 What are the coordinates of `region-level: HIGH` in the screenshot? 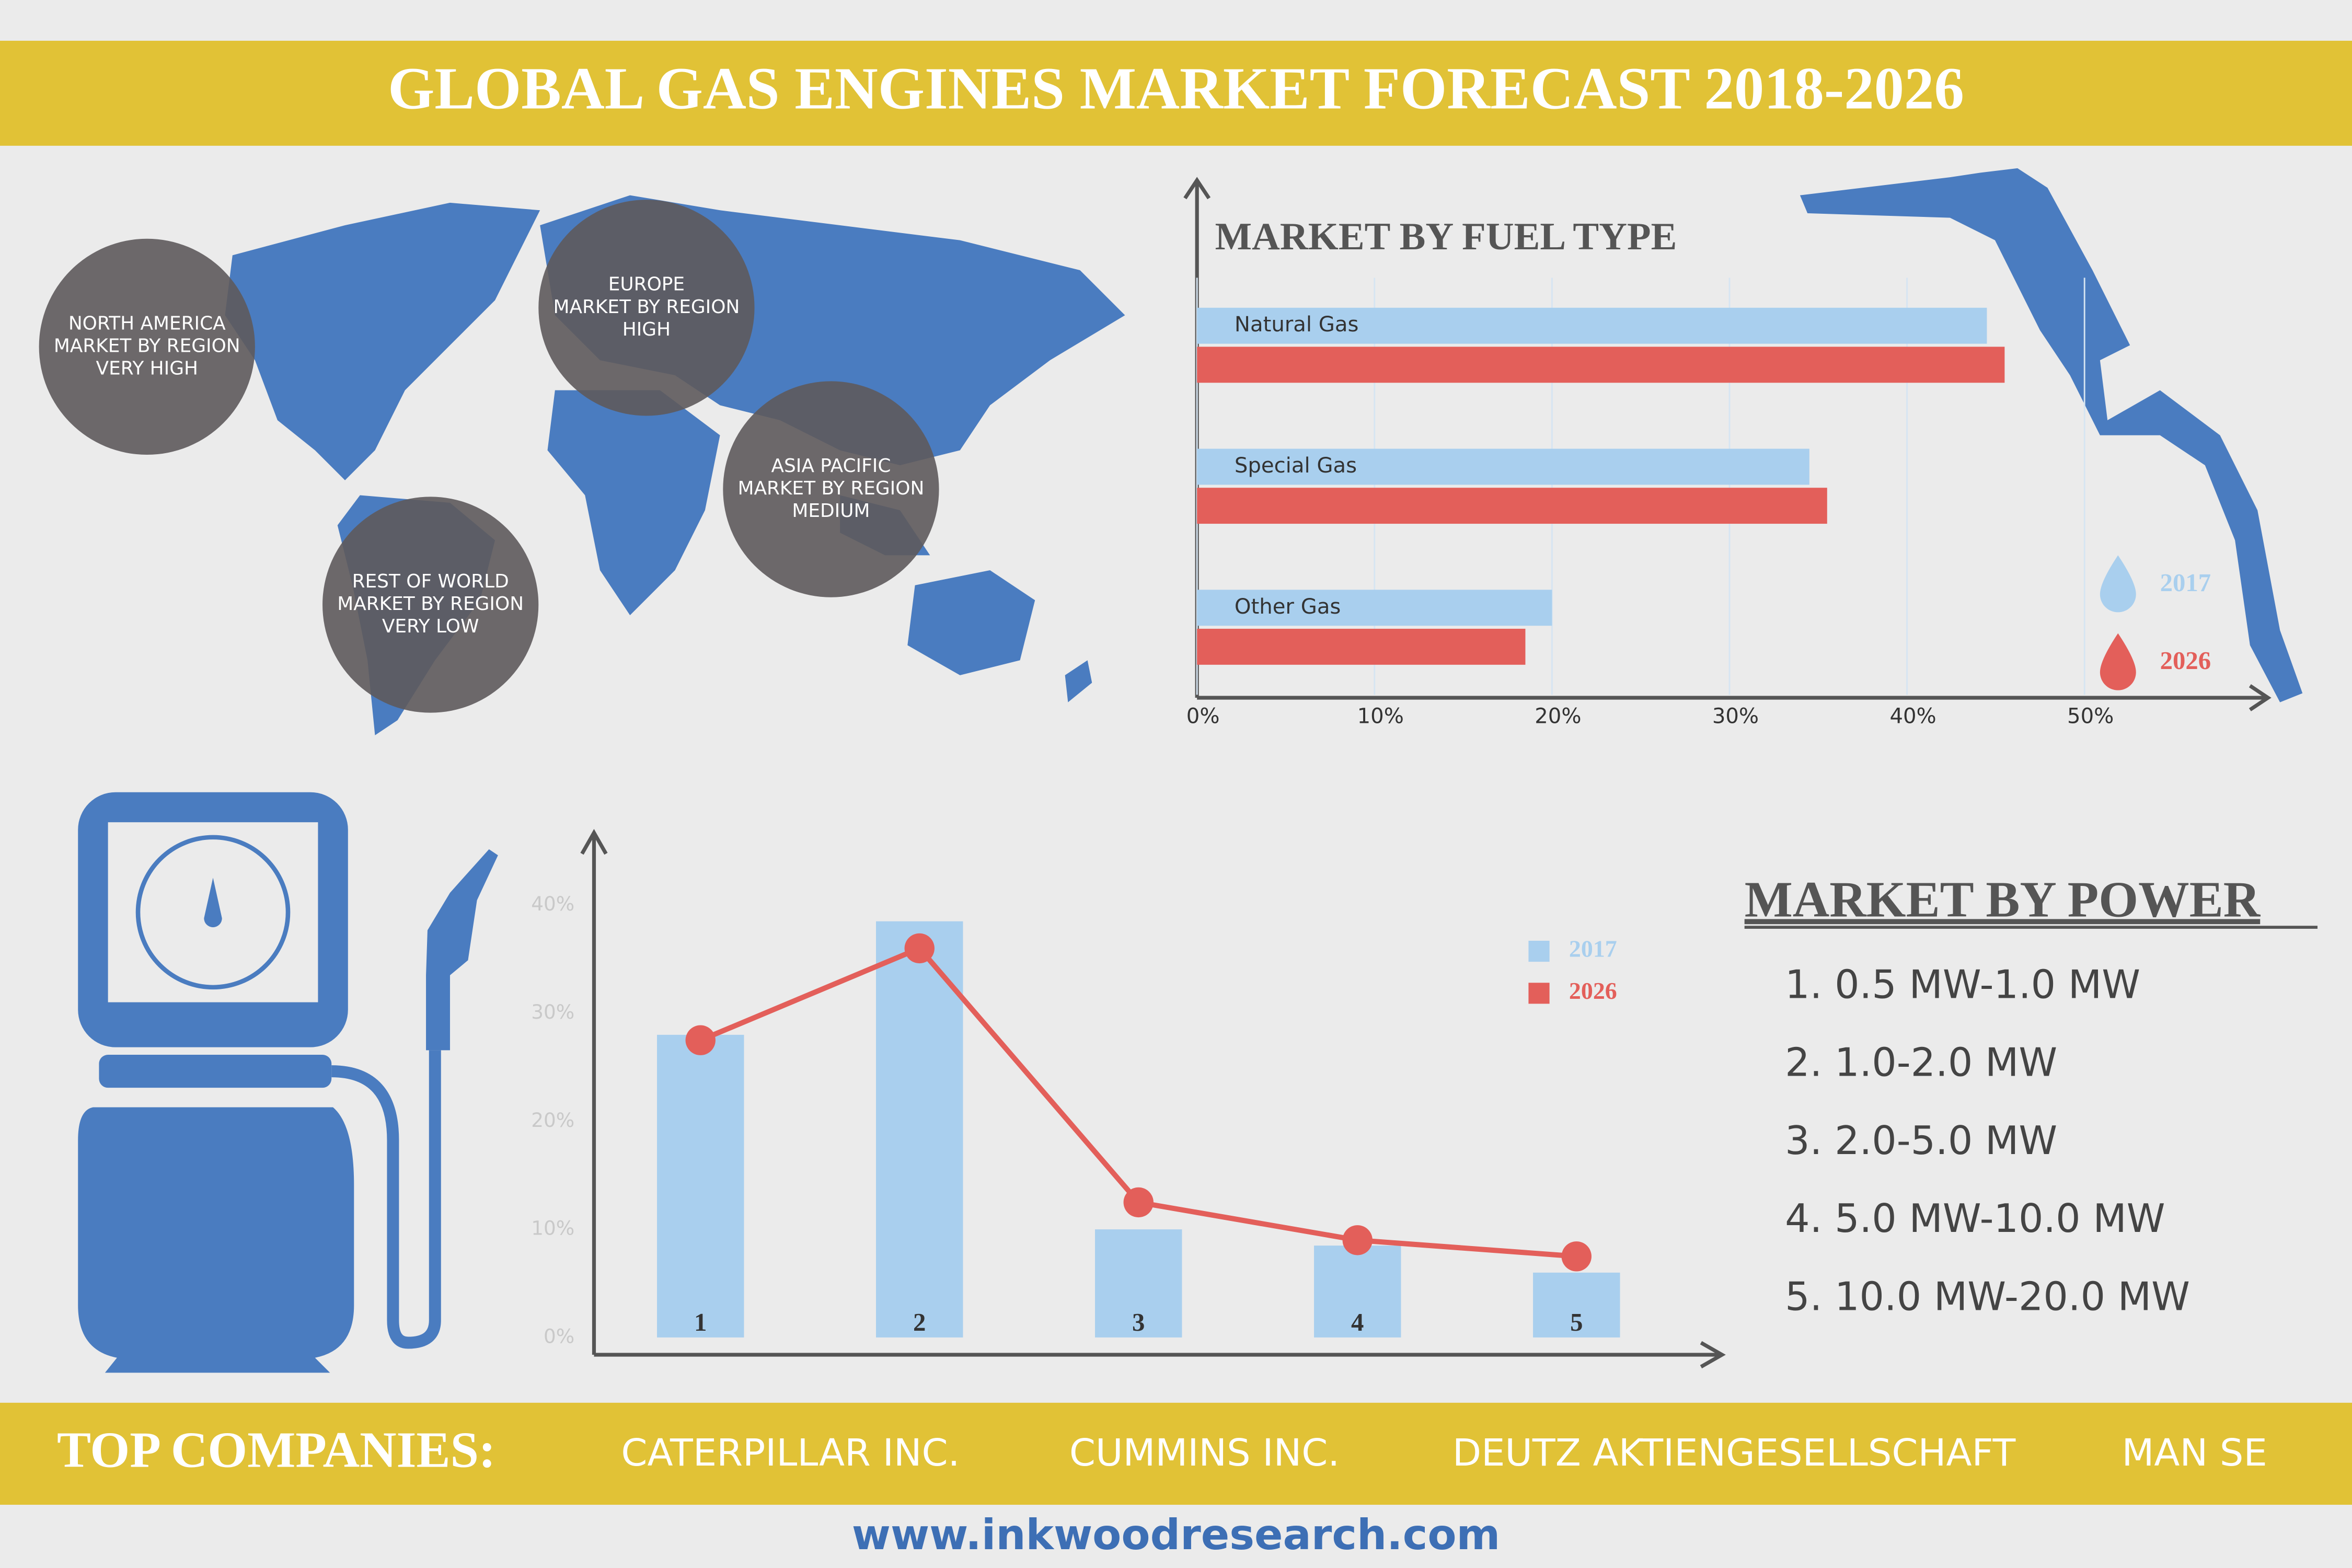 It's located at (646, 329).